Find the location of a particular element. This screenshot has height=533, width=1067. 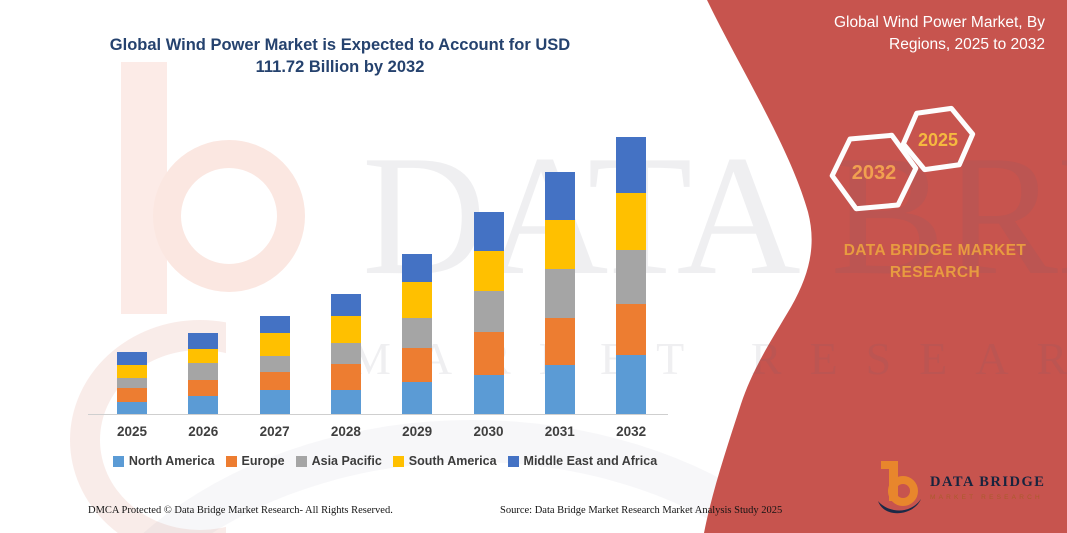

hexagon-2025-label: 2025 is located at coordinates (938, 140).